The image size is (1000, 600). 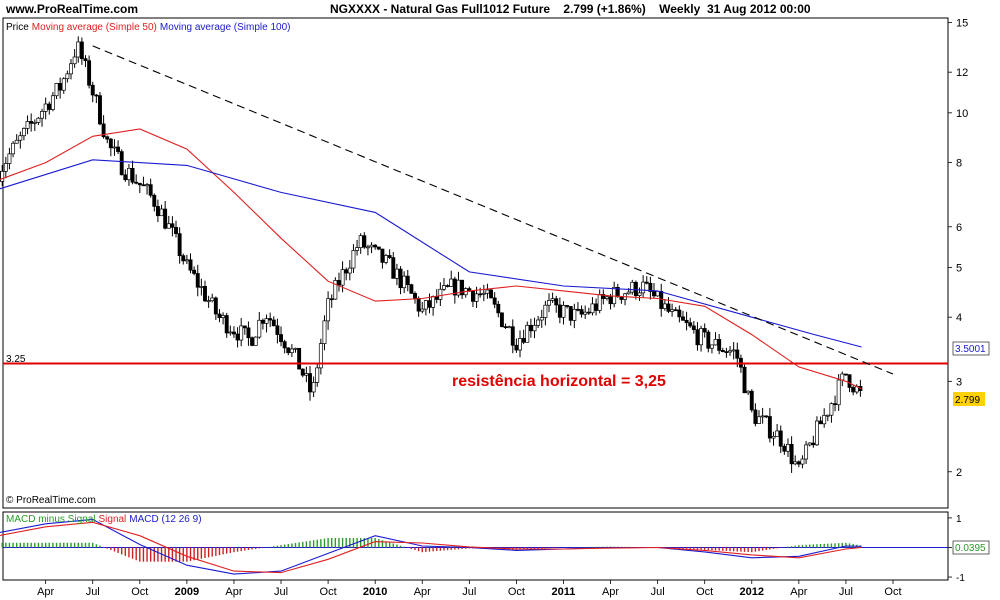 I want to click on legend-macd-hist: MACD minus Signal, so click(x=50, y=519).